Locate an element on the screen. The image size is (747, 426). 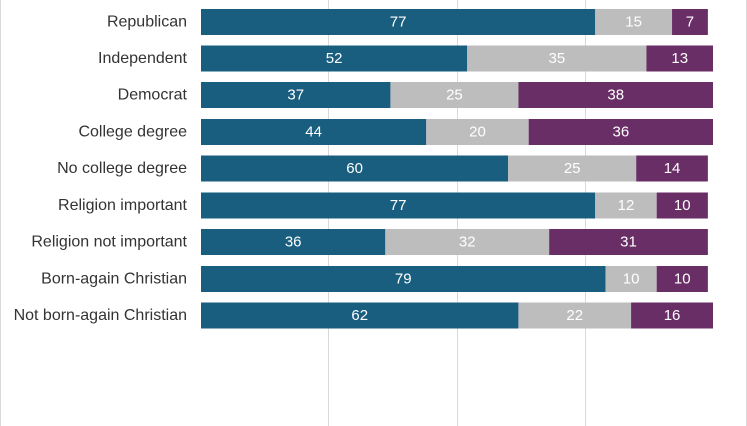
category-label: Republican is located at coordinates (147, 22).